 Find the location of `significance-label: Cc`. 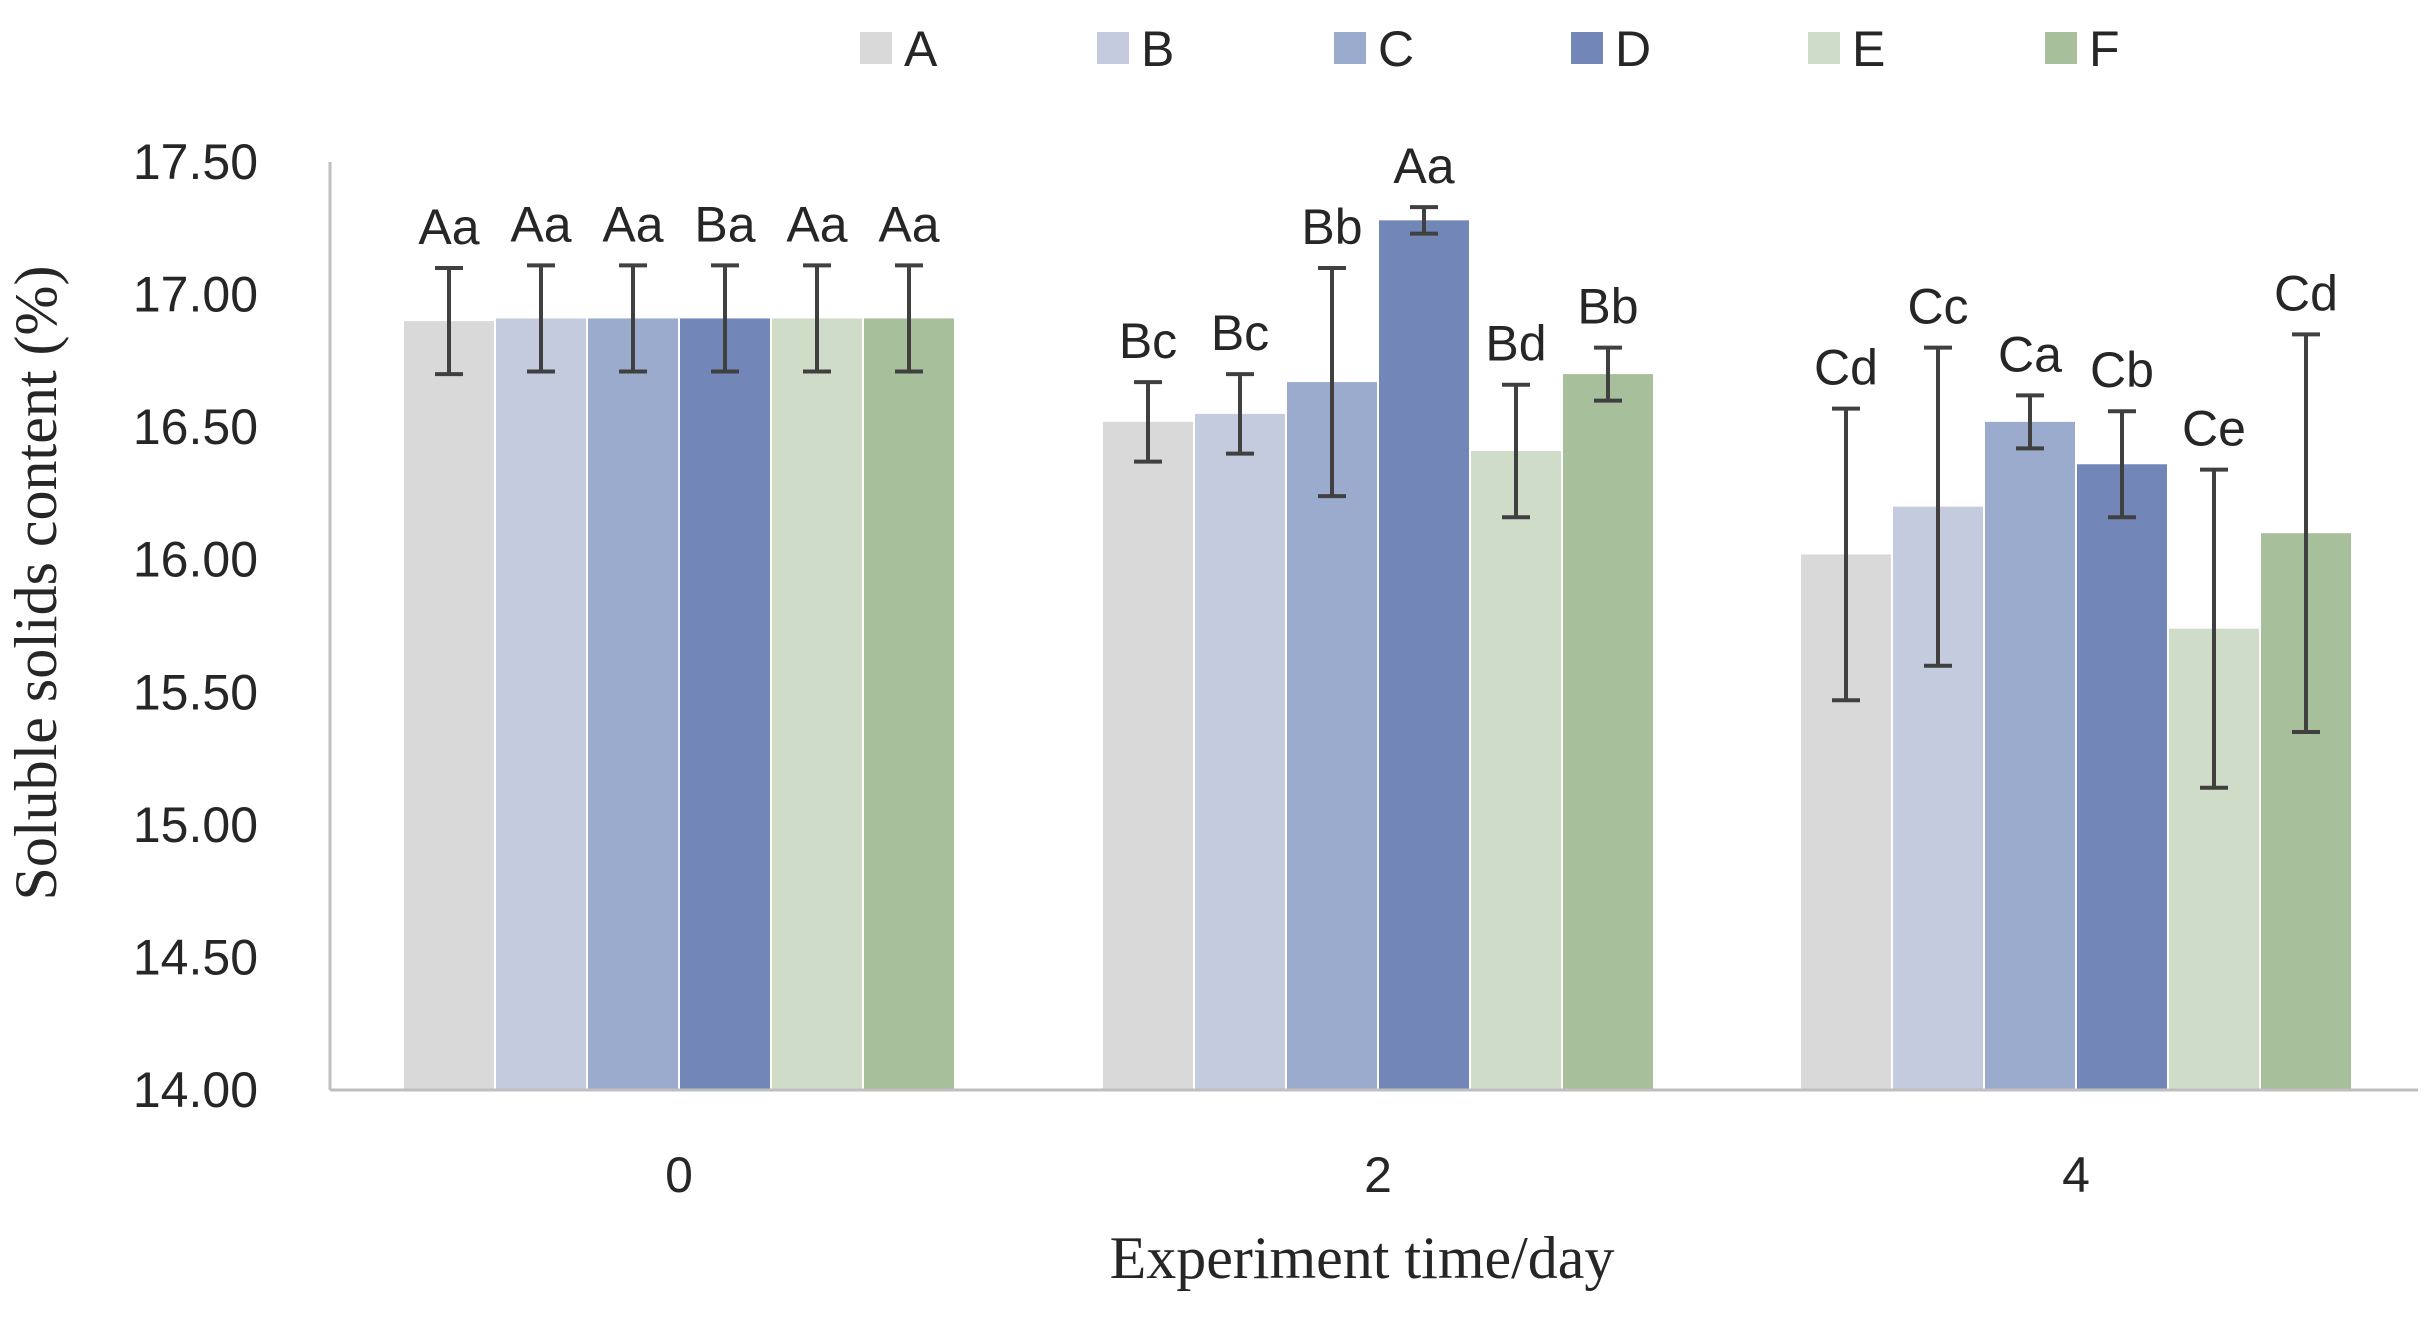

significance-label: Cc is located at coordinates (1937, 307).